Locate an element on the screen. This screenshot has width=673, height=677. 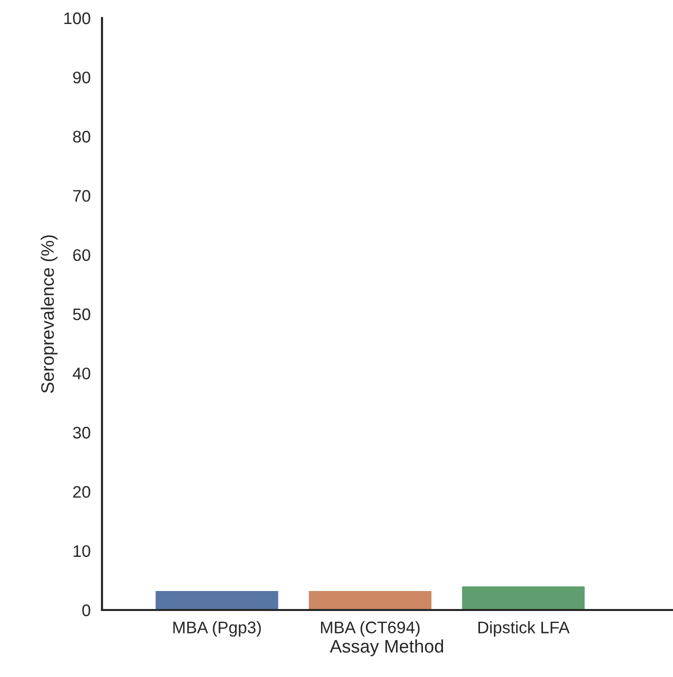
y-tick-label: 50 is located at coordinates (81, 314).